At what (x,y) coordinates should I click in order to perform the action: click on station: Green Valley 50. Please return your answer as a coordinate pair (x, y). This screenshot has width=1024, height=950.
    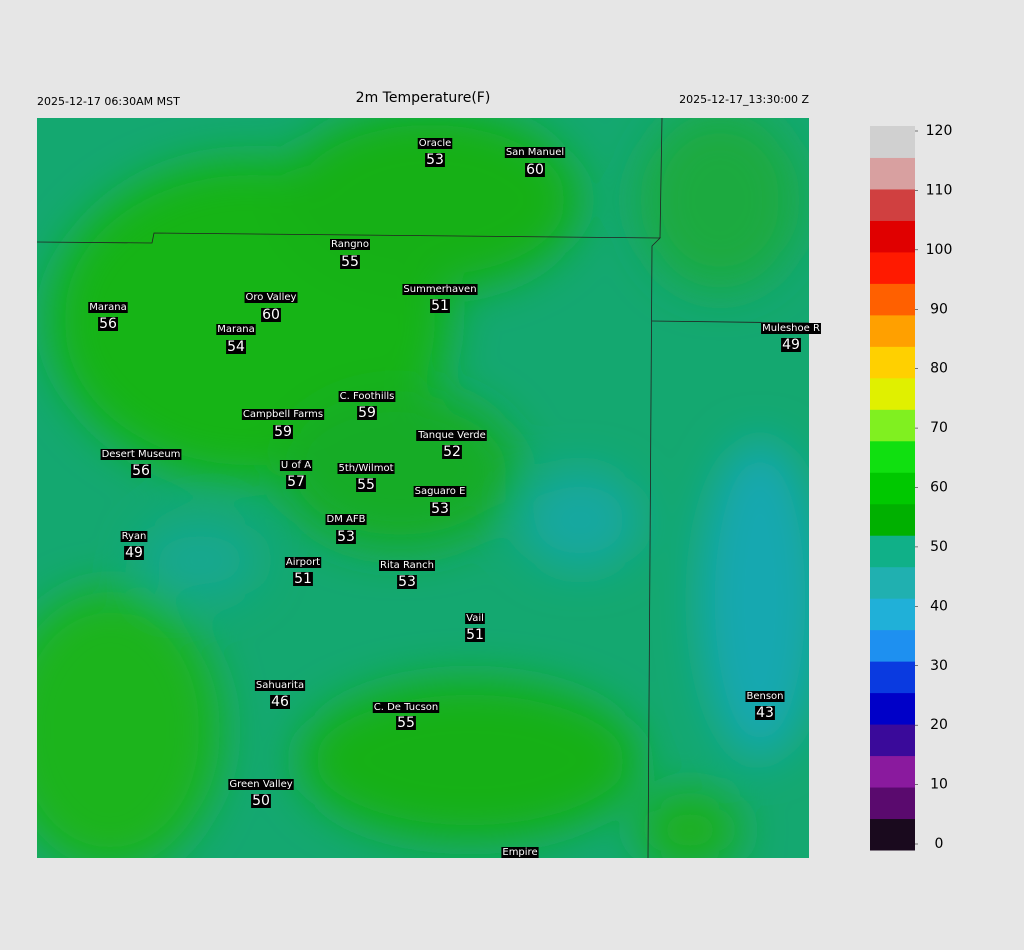
    Looking at the image, I should click on (261, 794).